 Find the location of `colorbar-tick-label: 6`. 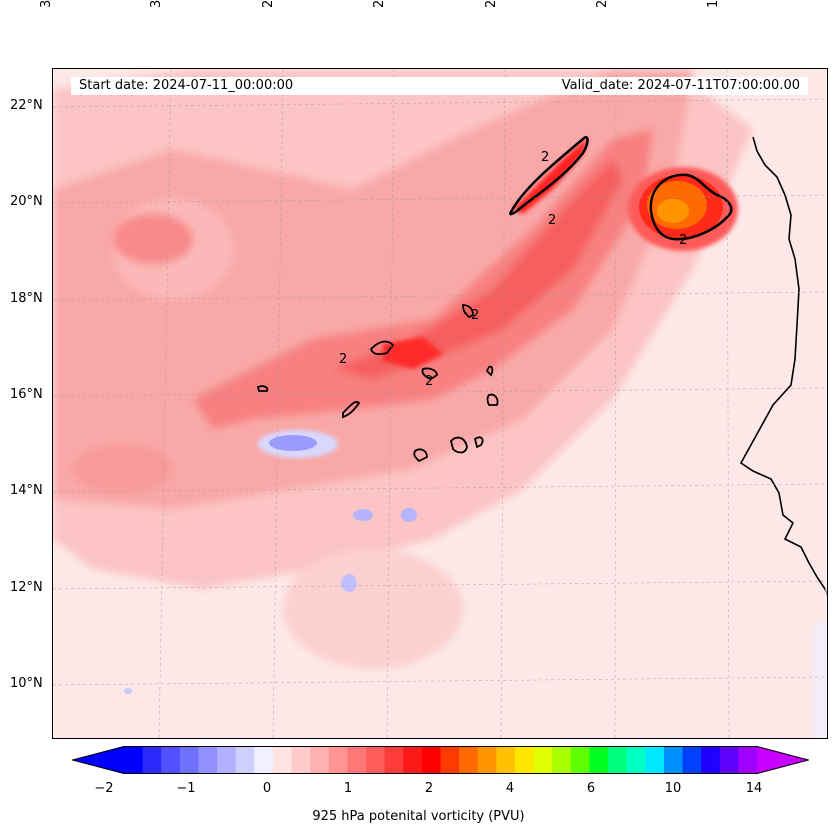

colorbar-tick-label: 6 is located at coordinates (591, 788).